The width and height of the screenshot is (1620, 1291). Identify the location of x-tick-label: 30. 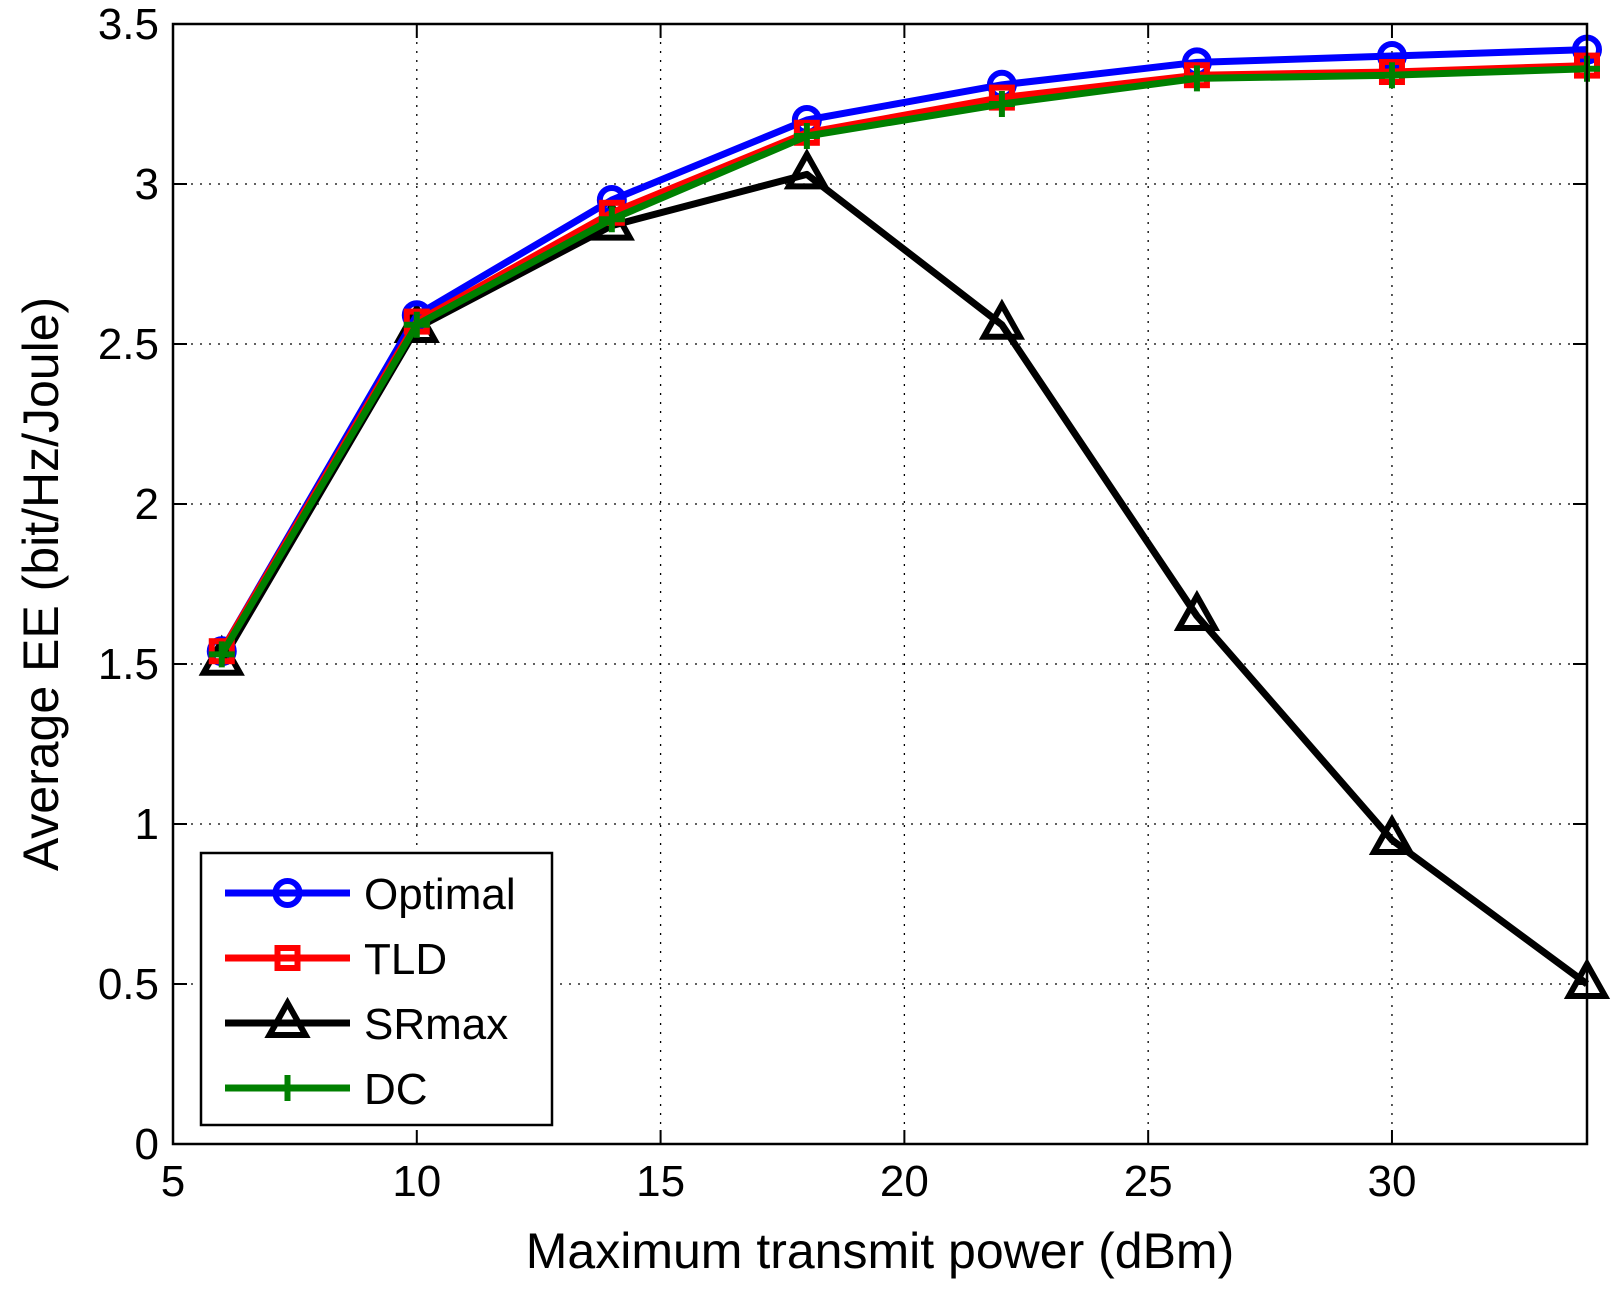
(1391, 1181).